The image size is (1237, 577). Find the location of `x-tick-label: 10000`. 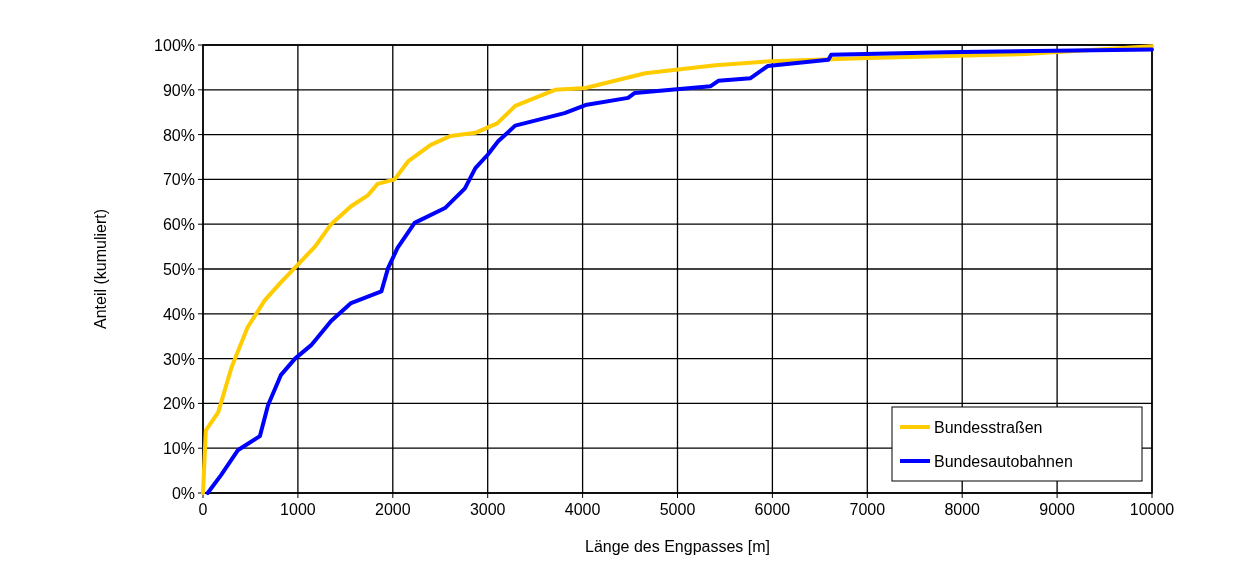

x-tick-label: 10000 is located at coordinates (1152, 509).